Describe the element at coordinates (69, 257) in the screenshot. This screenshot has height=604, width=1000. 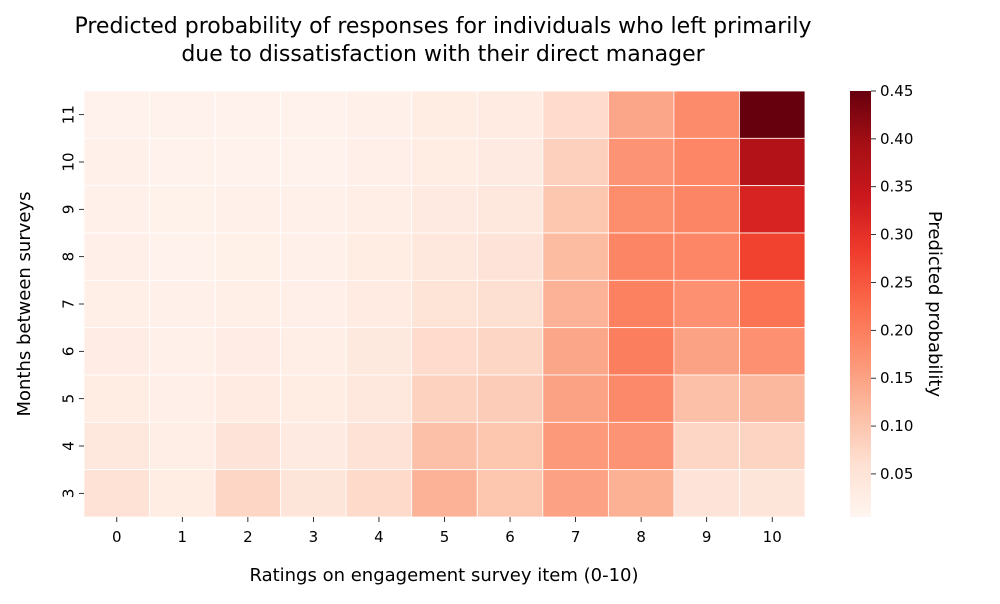
I see `y-tick-label: 8` at that location.